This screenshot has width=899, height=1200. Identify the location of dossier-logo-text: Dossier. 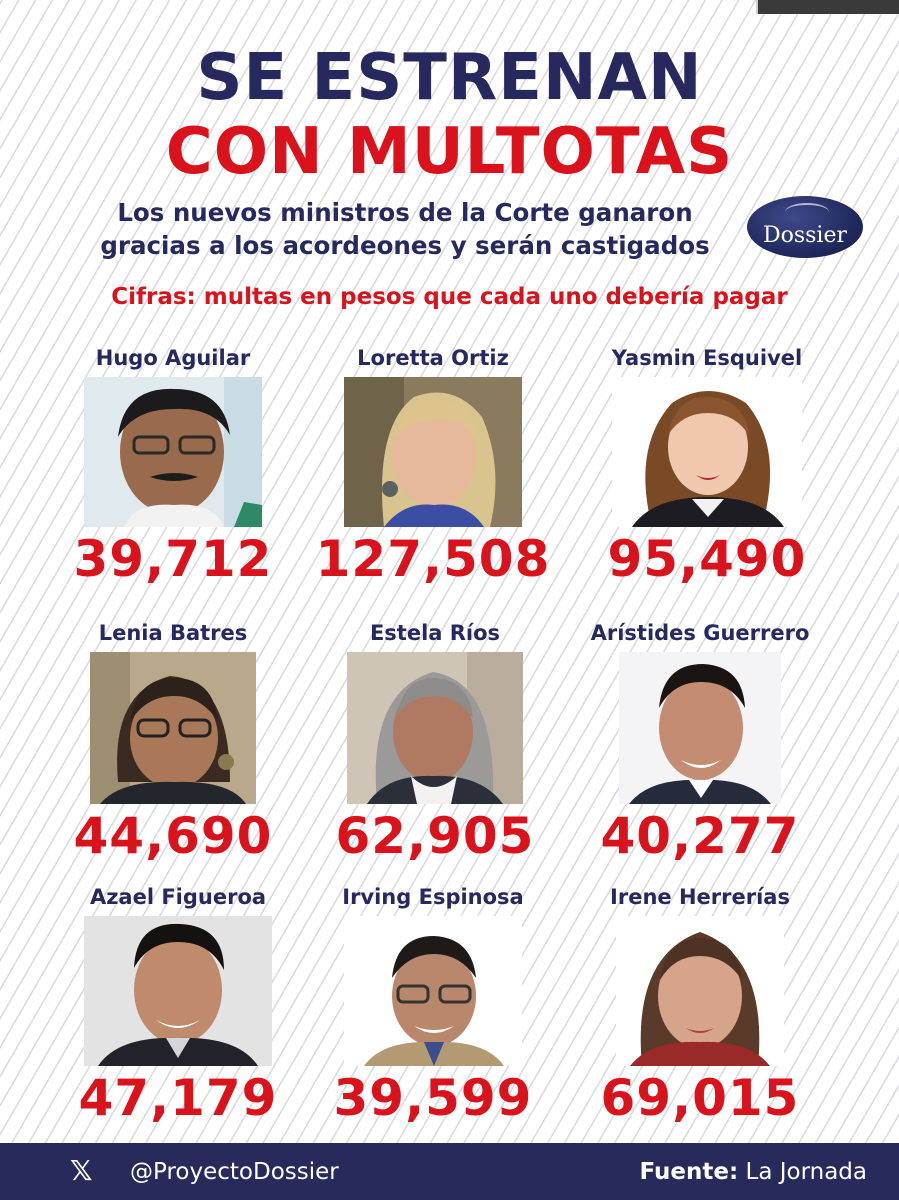
(805, 235).